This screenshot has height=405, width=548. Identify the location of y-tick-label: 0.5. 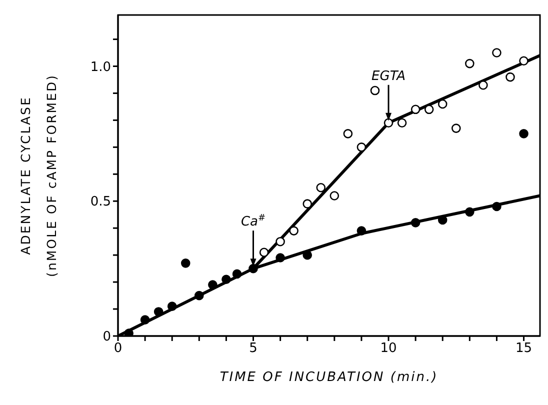
(100, 202).